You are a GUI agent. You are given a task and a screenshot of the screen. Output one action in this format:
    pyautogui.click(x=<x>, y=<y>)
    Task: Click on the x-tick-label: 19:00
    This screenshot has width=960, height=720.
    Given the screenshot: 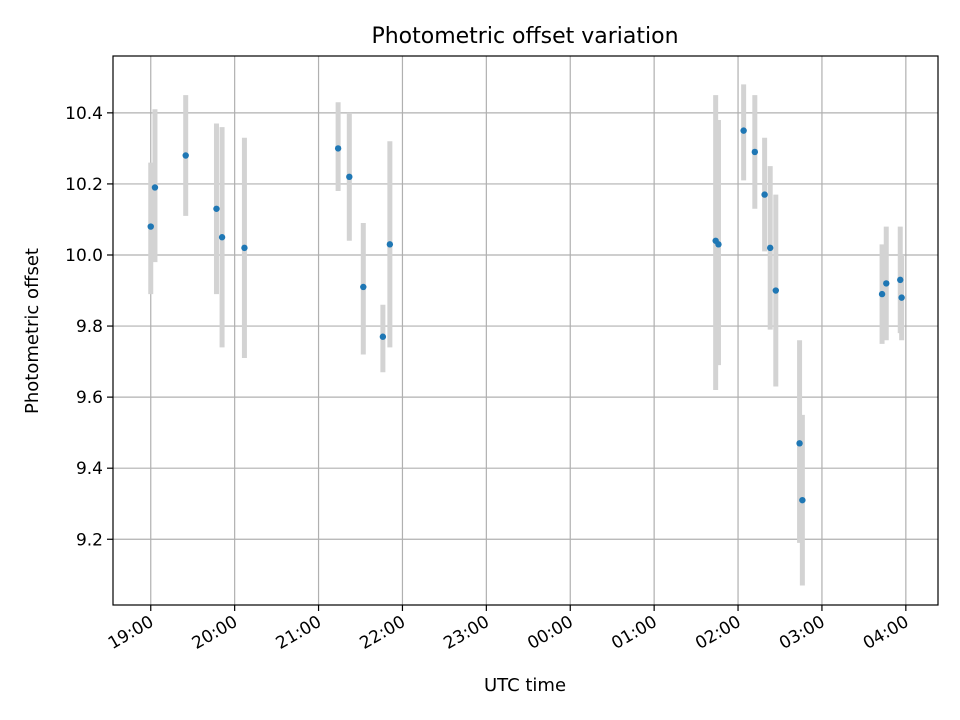 What is the action you would take?
    pyautogui.click(x=131, y=633)
    